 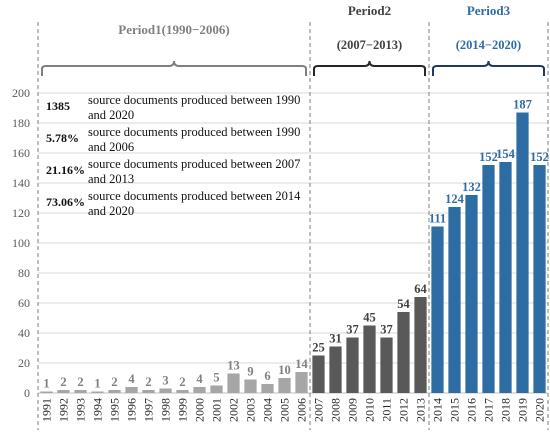 I want to click on x-tick-label: 1991, so click(x=47, y=410).